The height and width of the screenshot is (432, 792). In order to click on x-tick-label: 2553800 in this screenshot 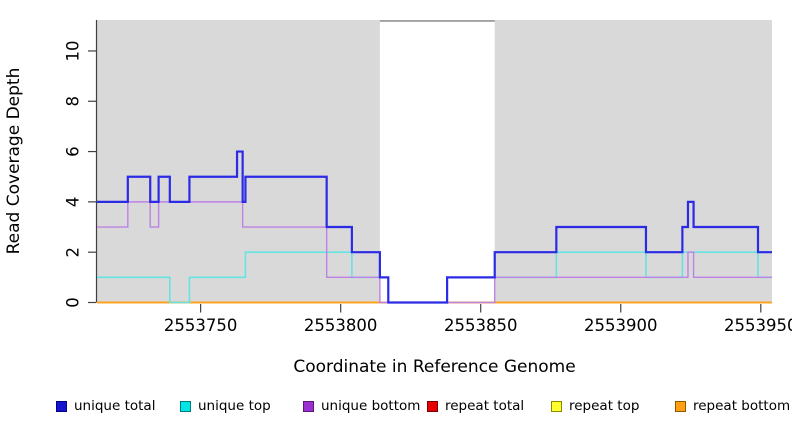, I will do `click(341, 325)`.